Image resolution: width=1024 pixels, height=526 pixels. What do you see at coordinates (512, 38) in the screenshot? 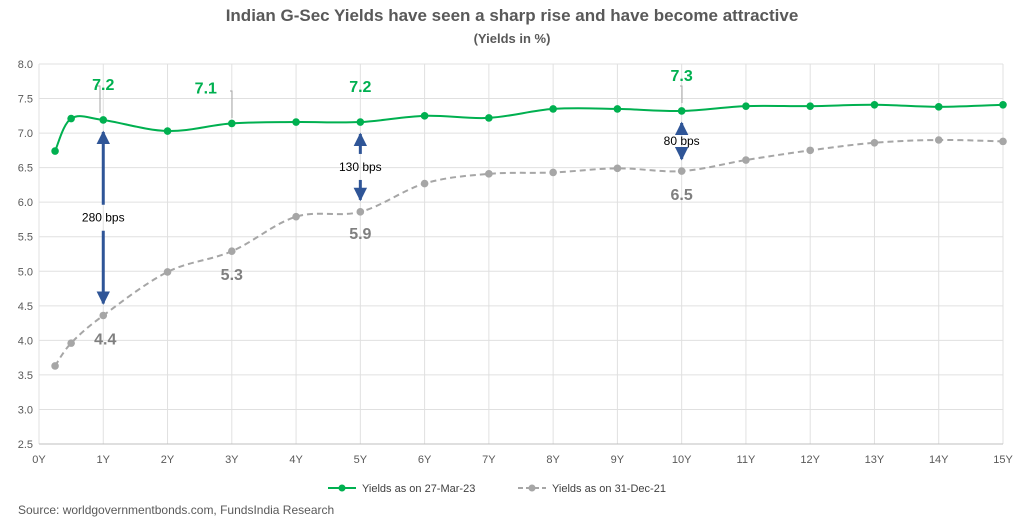
I see `chart-subtitle: (Yields in %)` at bounding box center [512, 38].